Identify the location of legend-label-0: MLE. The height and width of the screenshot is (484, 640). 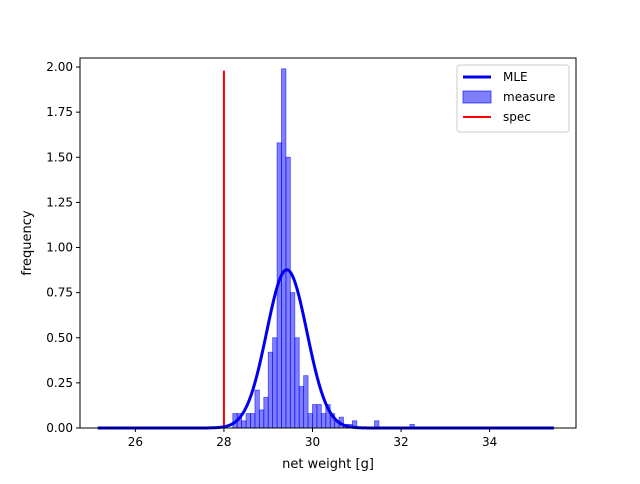
(515, 77).